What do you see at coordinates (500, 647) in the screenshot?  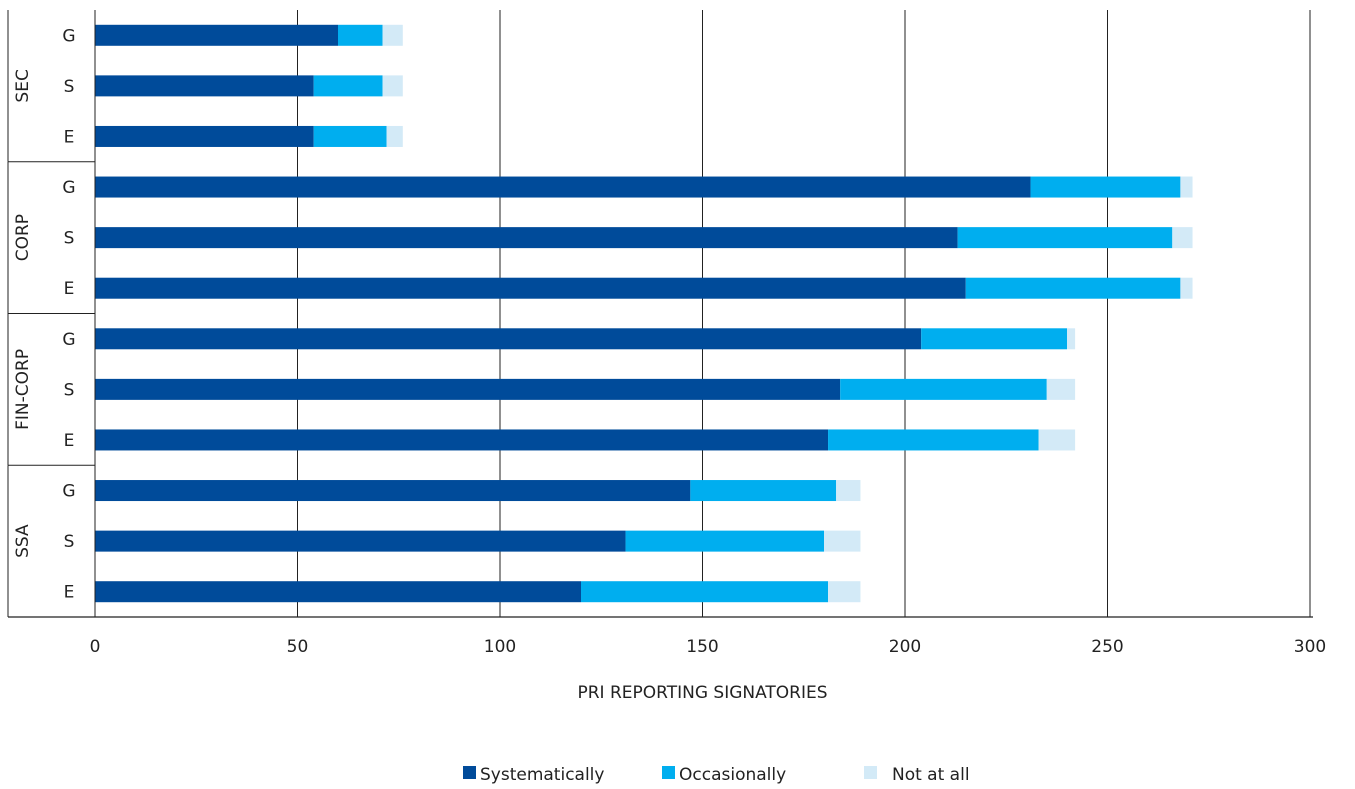 I see `x-tick-label: 100` at bounding box center [500, 647].